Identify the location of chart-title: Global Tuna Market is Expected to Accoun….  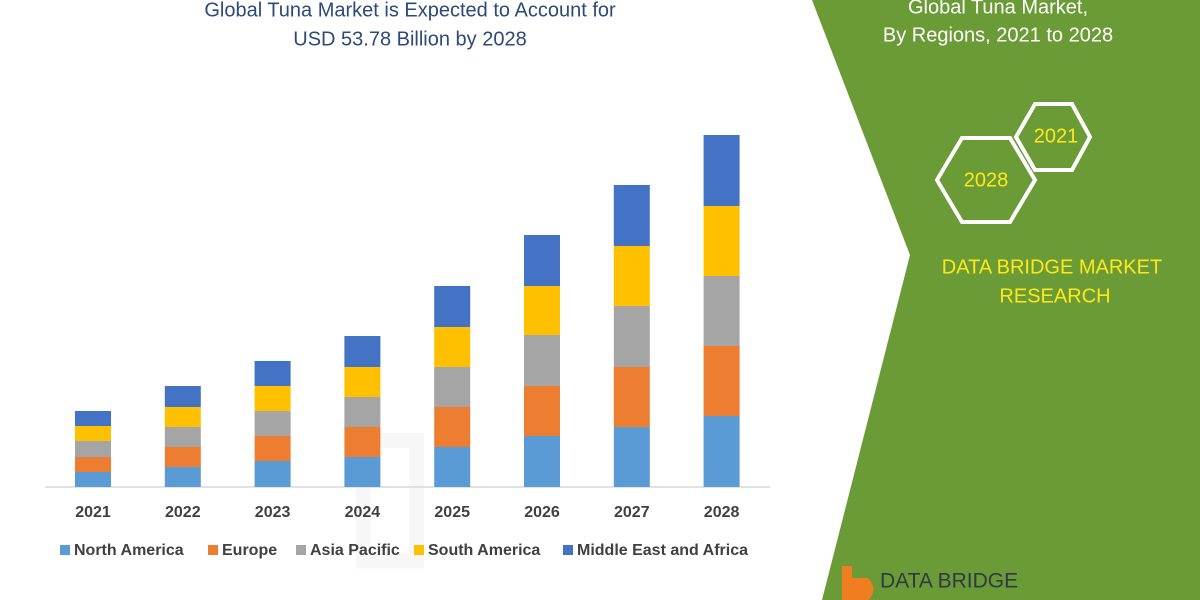
(410, 10).